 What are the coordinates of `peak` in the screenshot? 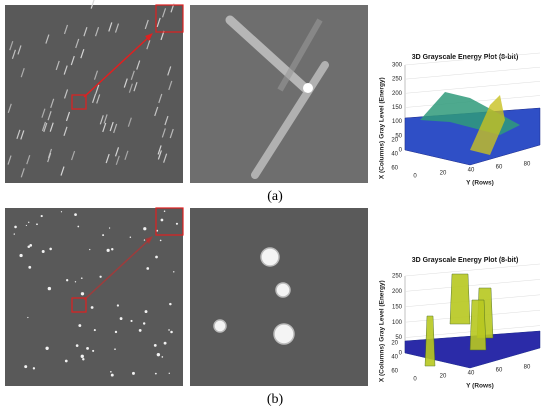 It's located at (460, 299).